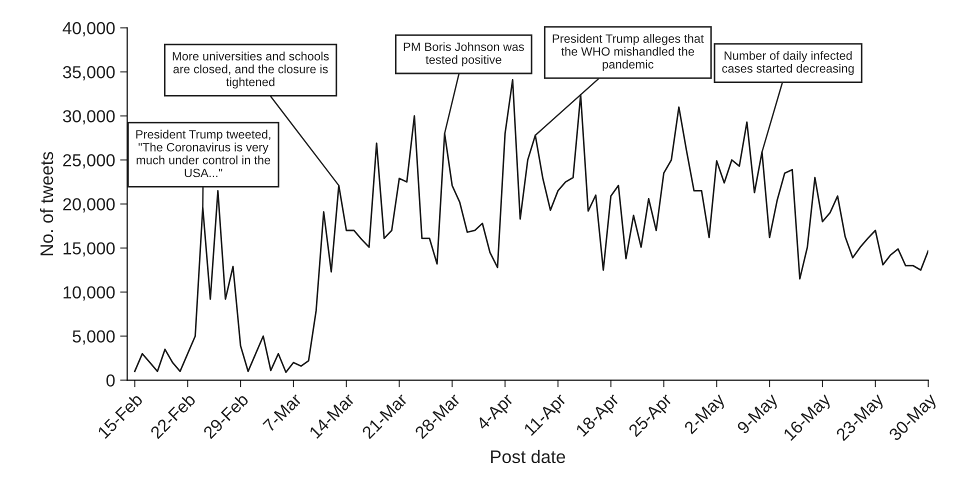  Describe the element at coordinates (110, 380) in the screenshot. I see `y-tick-label: 0` at that location.